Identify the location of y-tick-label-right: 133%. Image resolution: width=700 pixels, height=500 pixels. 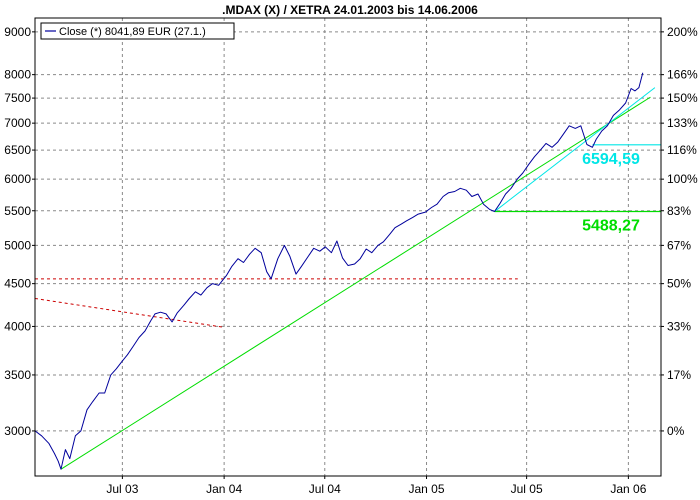
(682, 123).